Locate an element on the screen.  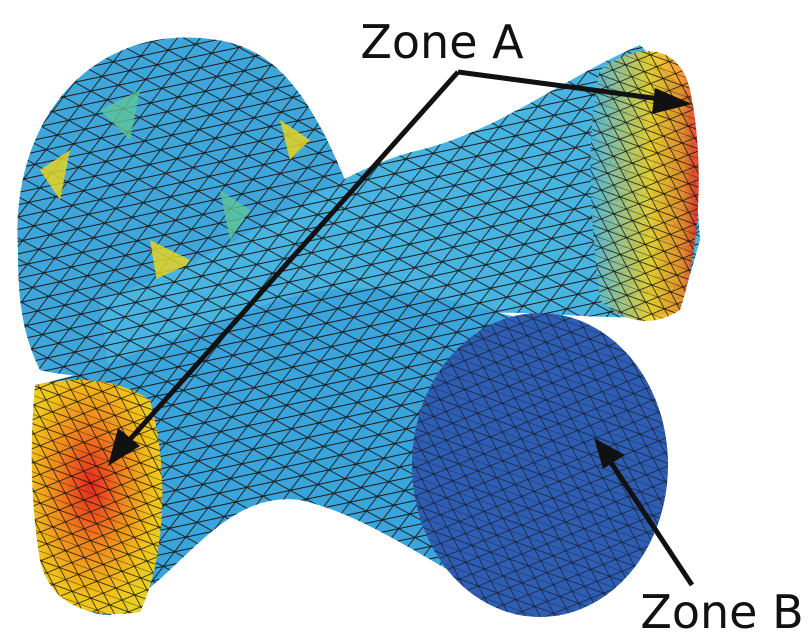
zone-b-label: Zone B is located at coordinates (721, 612).